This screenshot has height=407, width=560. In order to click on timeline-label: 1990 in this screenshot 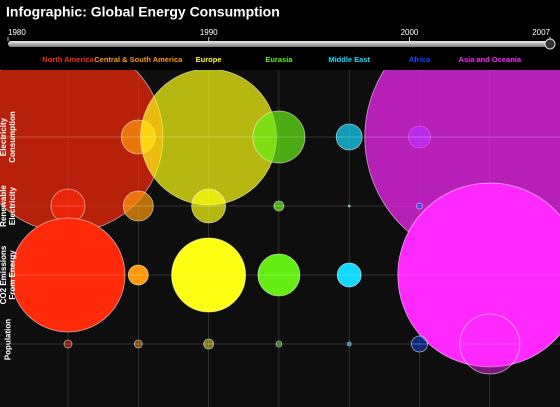, I will do `click(209, 32)`.